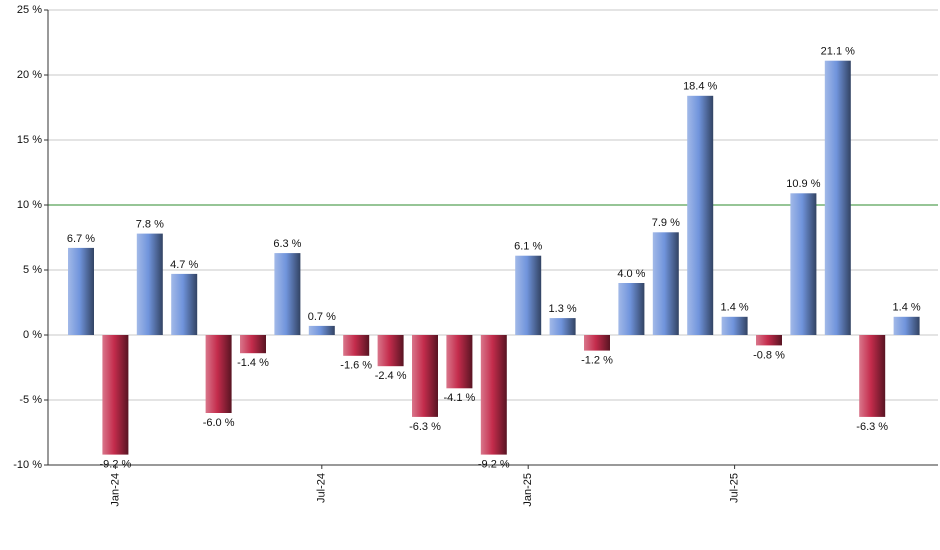  I want to click on y-tick-label: 25 %, so click(29, 10).